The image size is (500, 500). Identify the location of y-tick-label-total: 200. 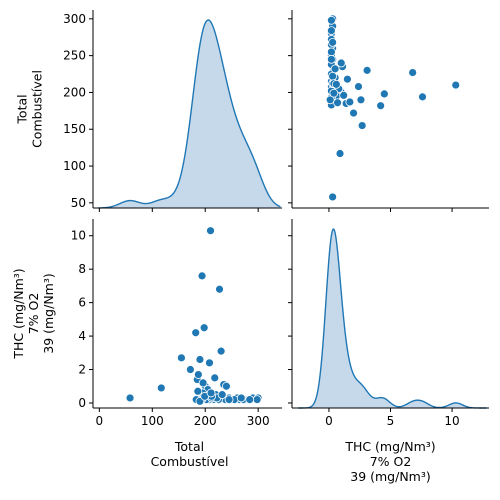
(74, 92).